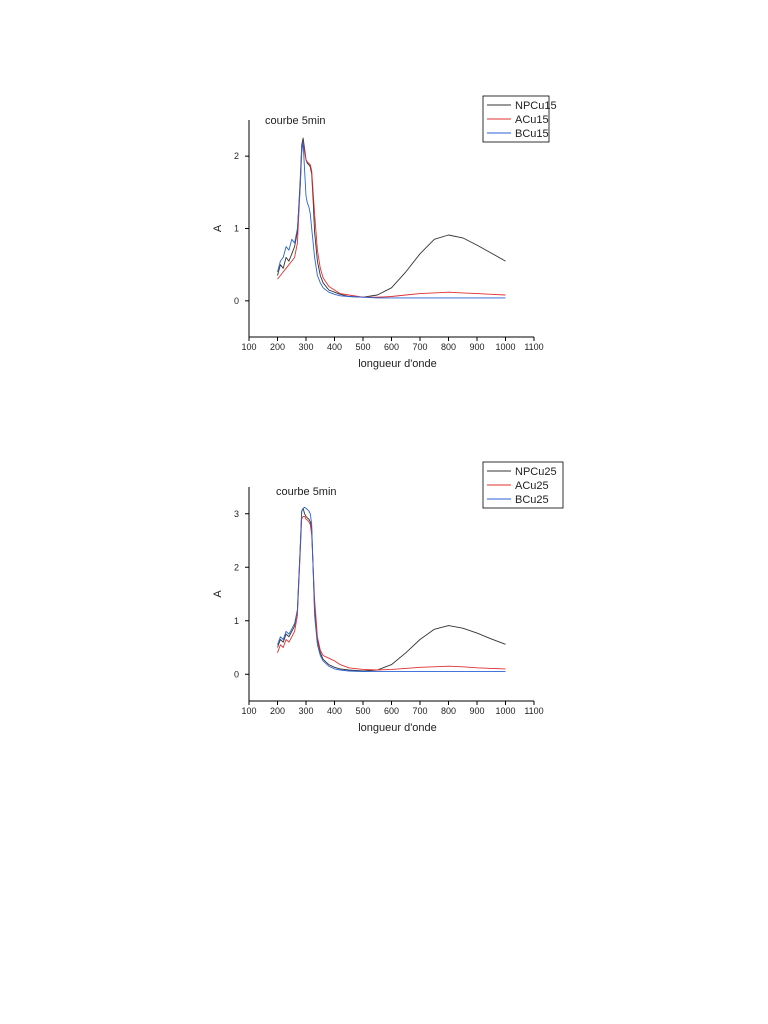 The image size is (768, 1024). Describe the element at coordinates (536, 106) in the screenshot. I see `legend-label-npcu15: NPCu15` at that location.